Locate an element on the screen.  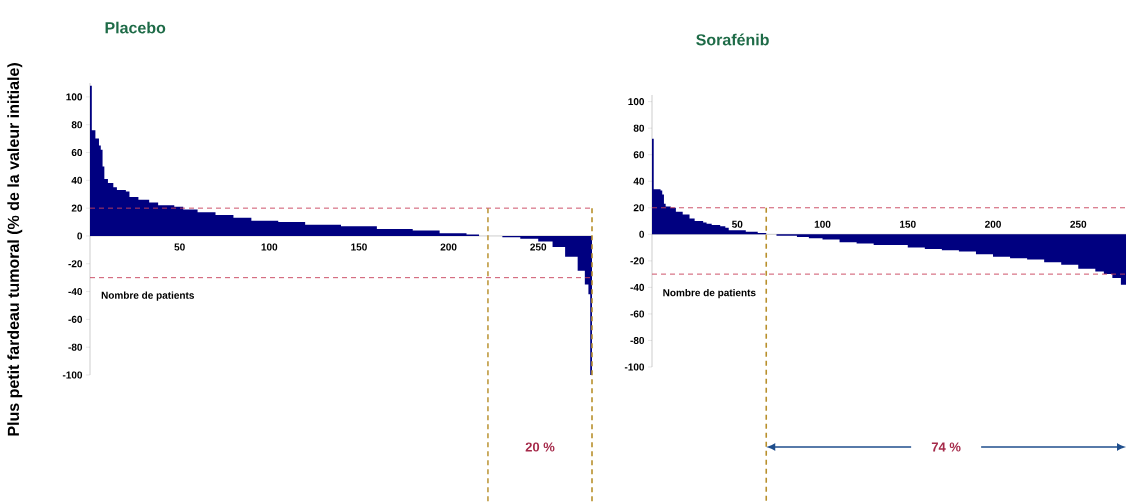
text: 20 % is located at coordinates (540, 447).